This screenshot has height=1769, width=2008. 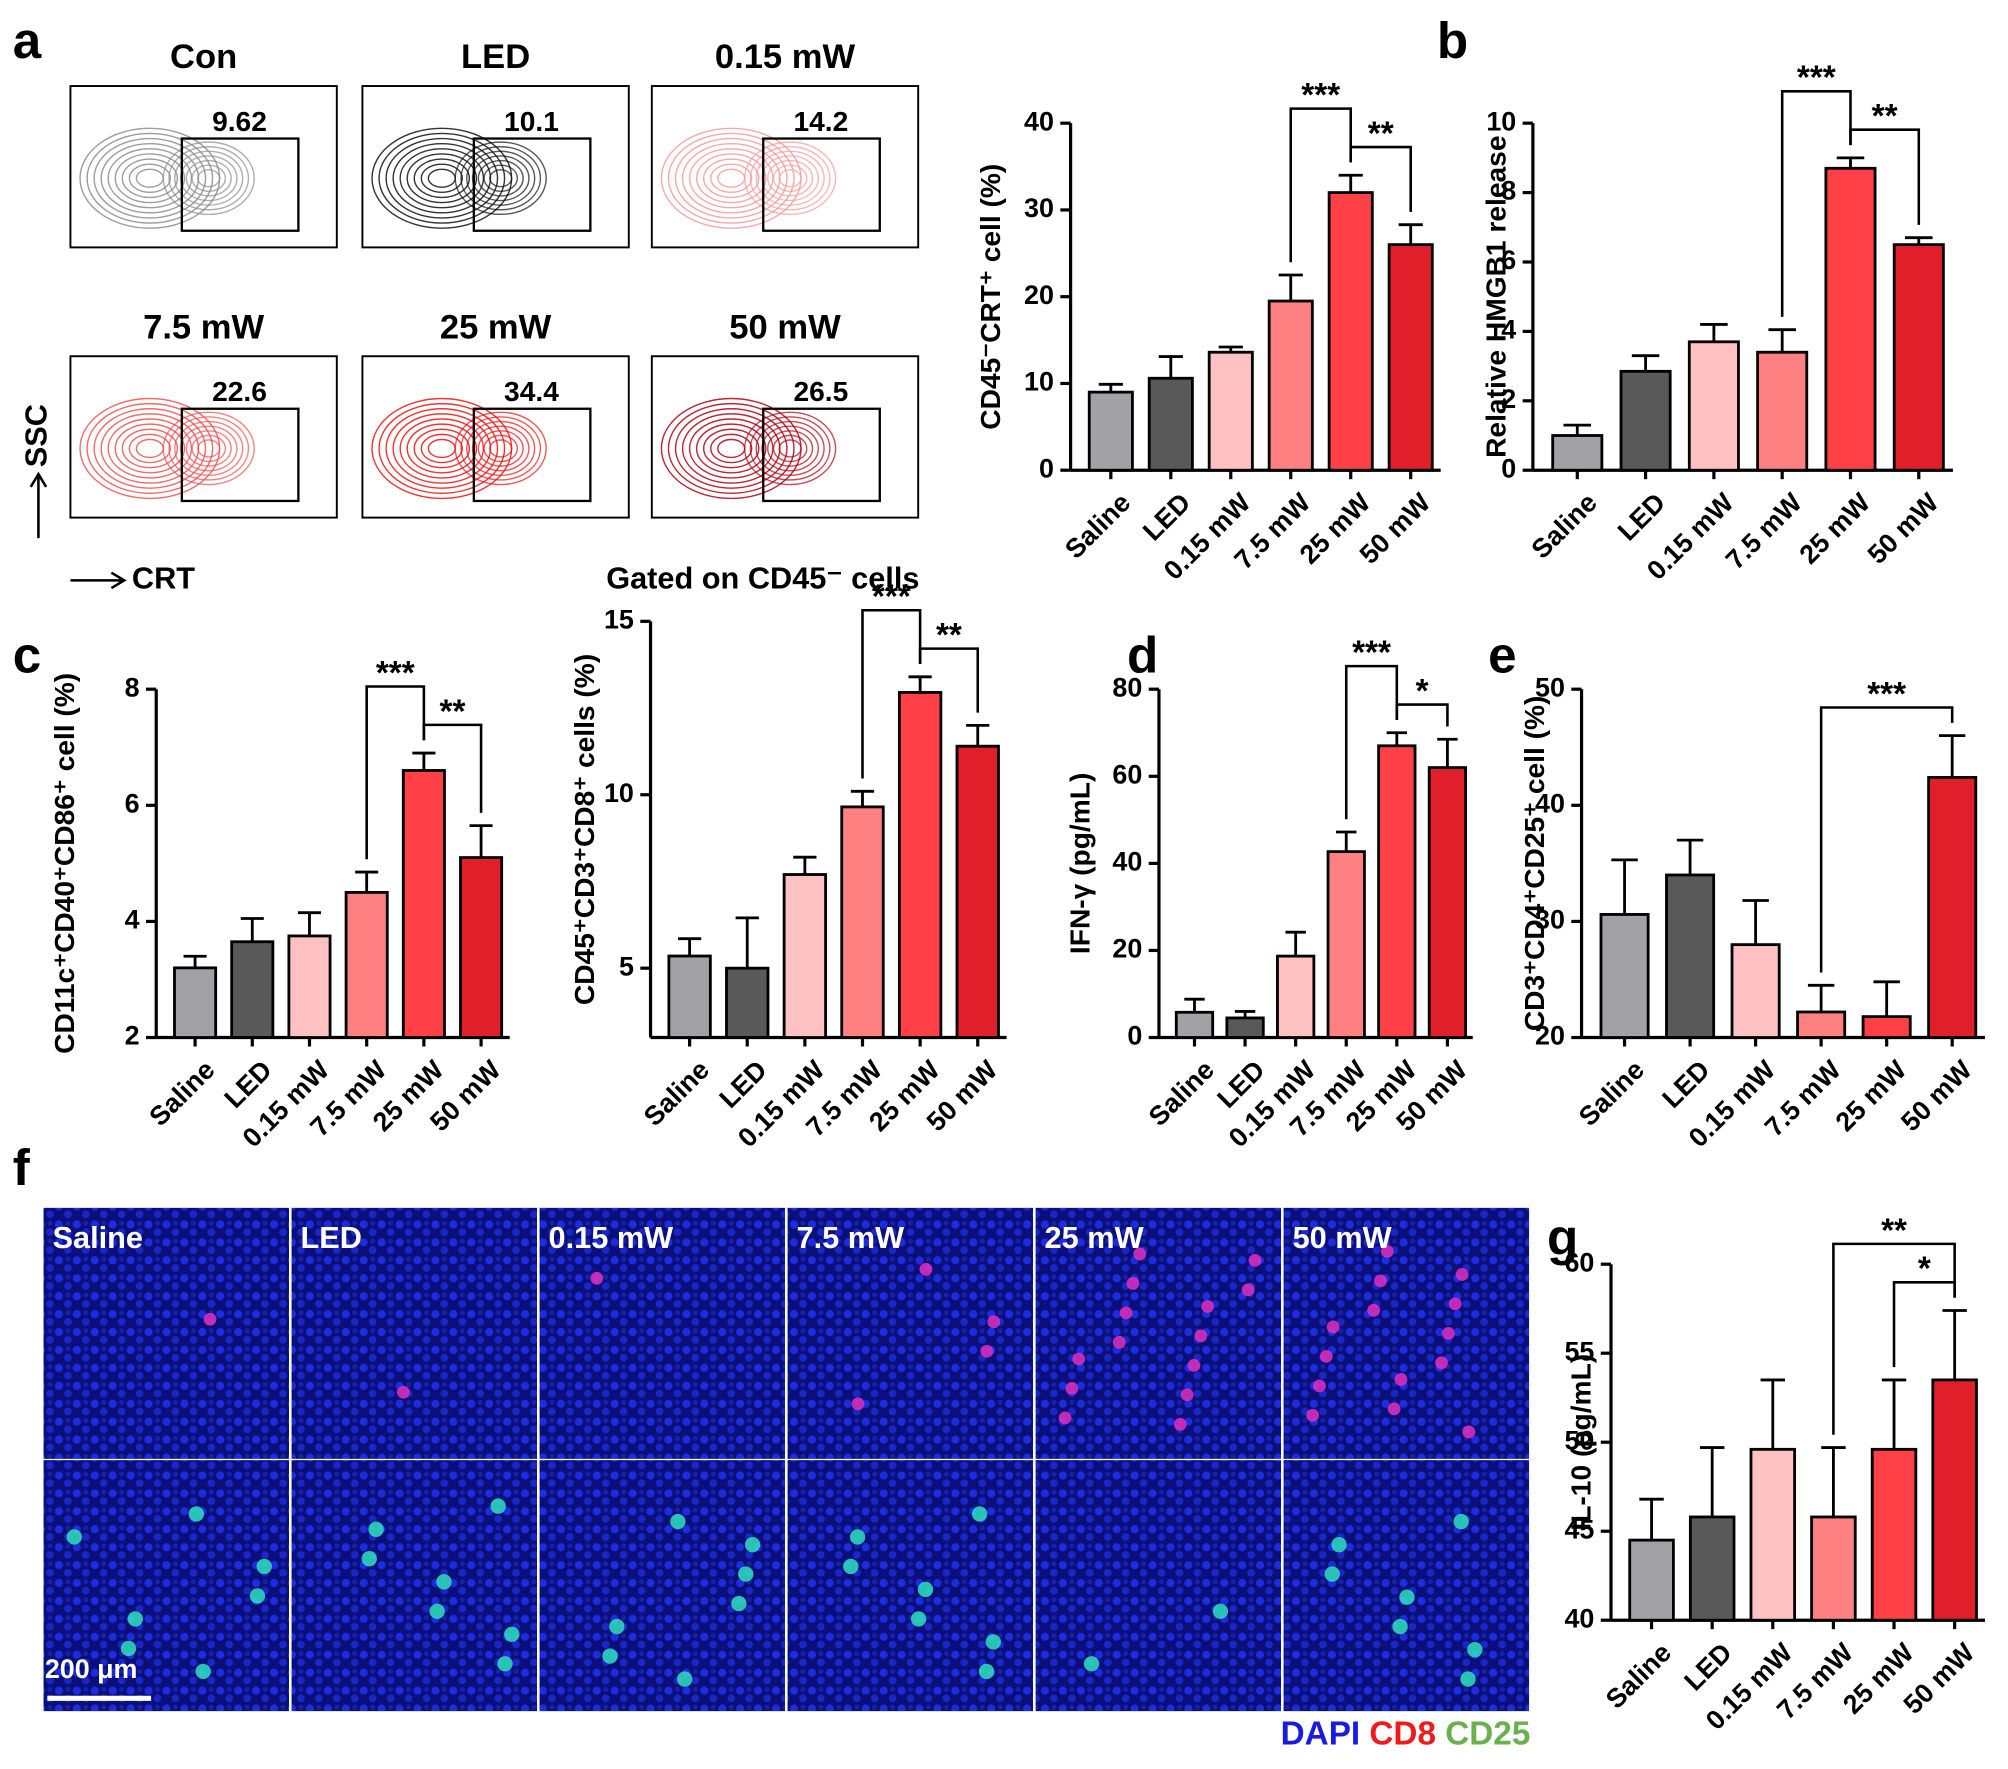 I want to click on flow-title: 7.5 mW, so click(x=203, y=327).